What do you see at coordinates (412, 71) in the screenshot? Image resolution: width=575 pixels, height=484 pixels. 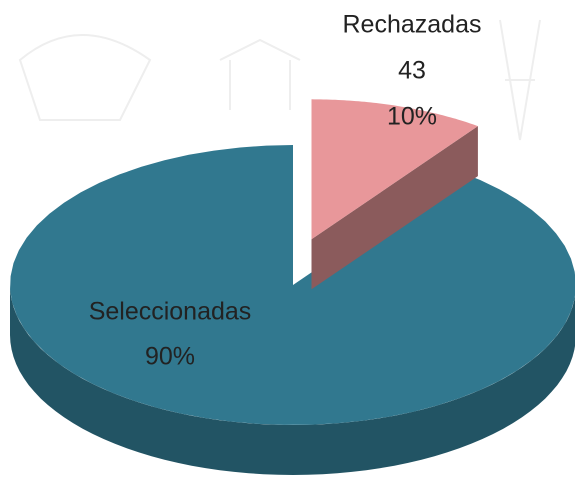 I see `slice-count: 43` at bounding box center [412, 71].